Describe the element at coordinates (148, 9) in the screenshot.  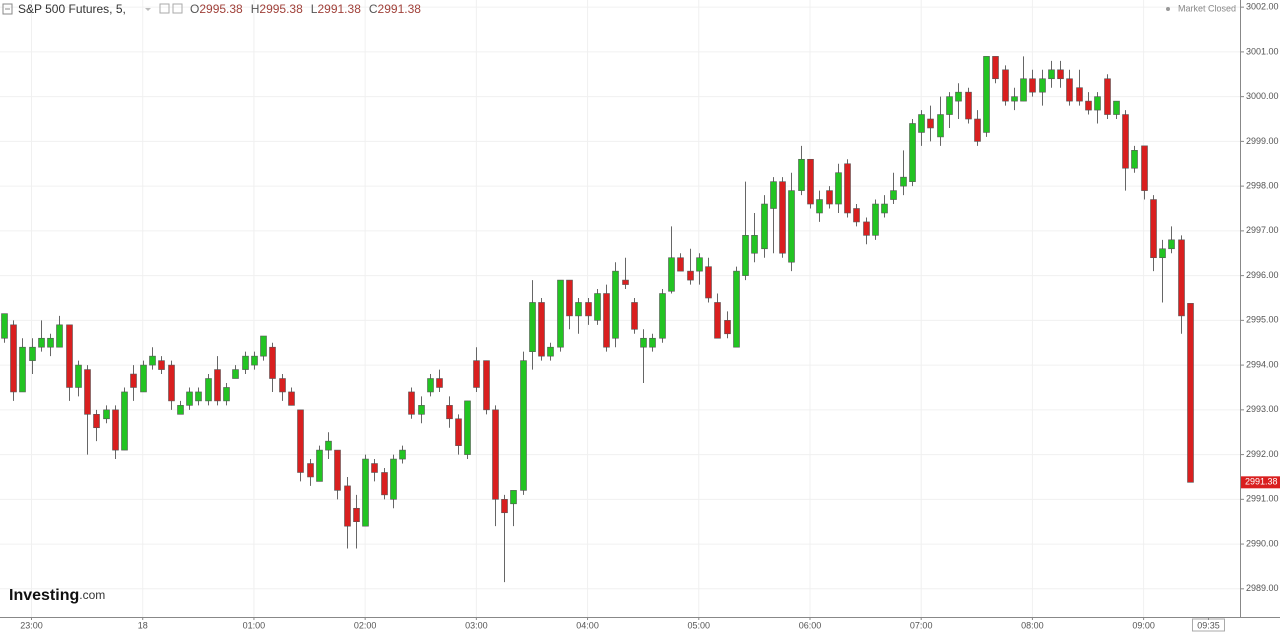
I see `dropdown-arrow` at that location.